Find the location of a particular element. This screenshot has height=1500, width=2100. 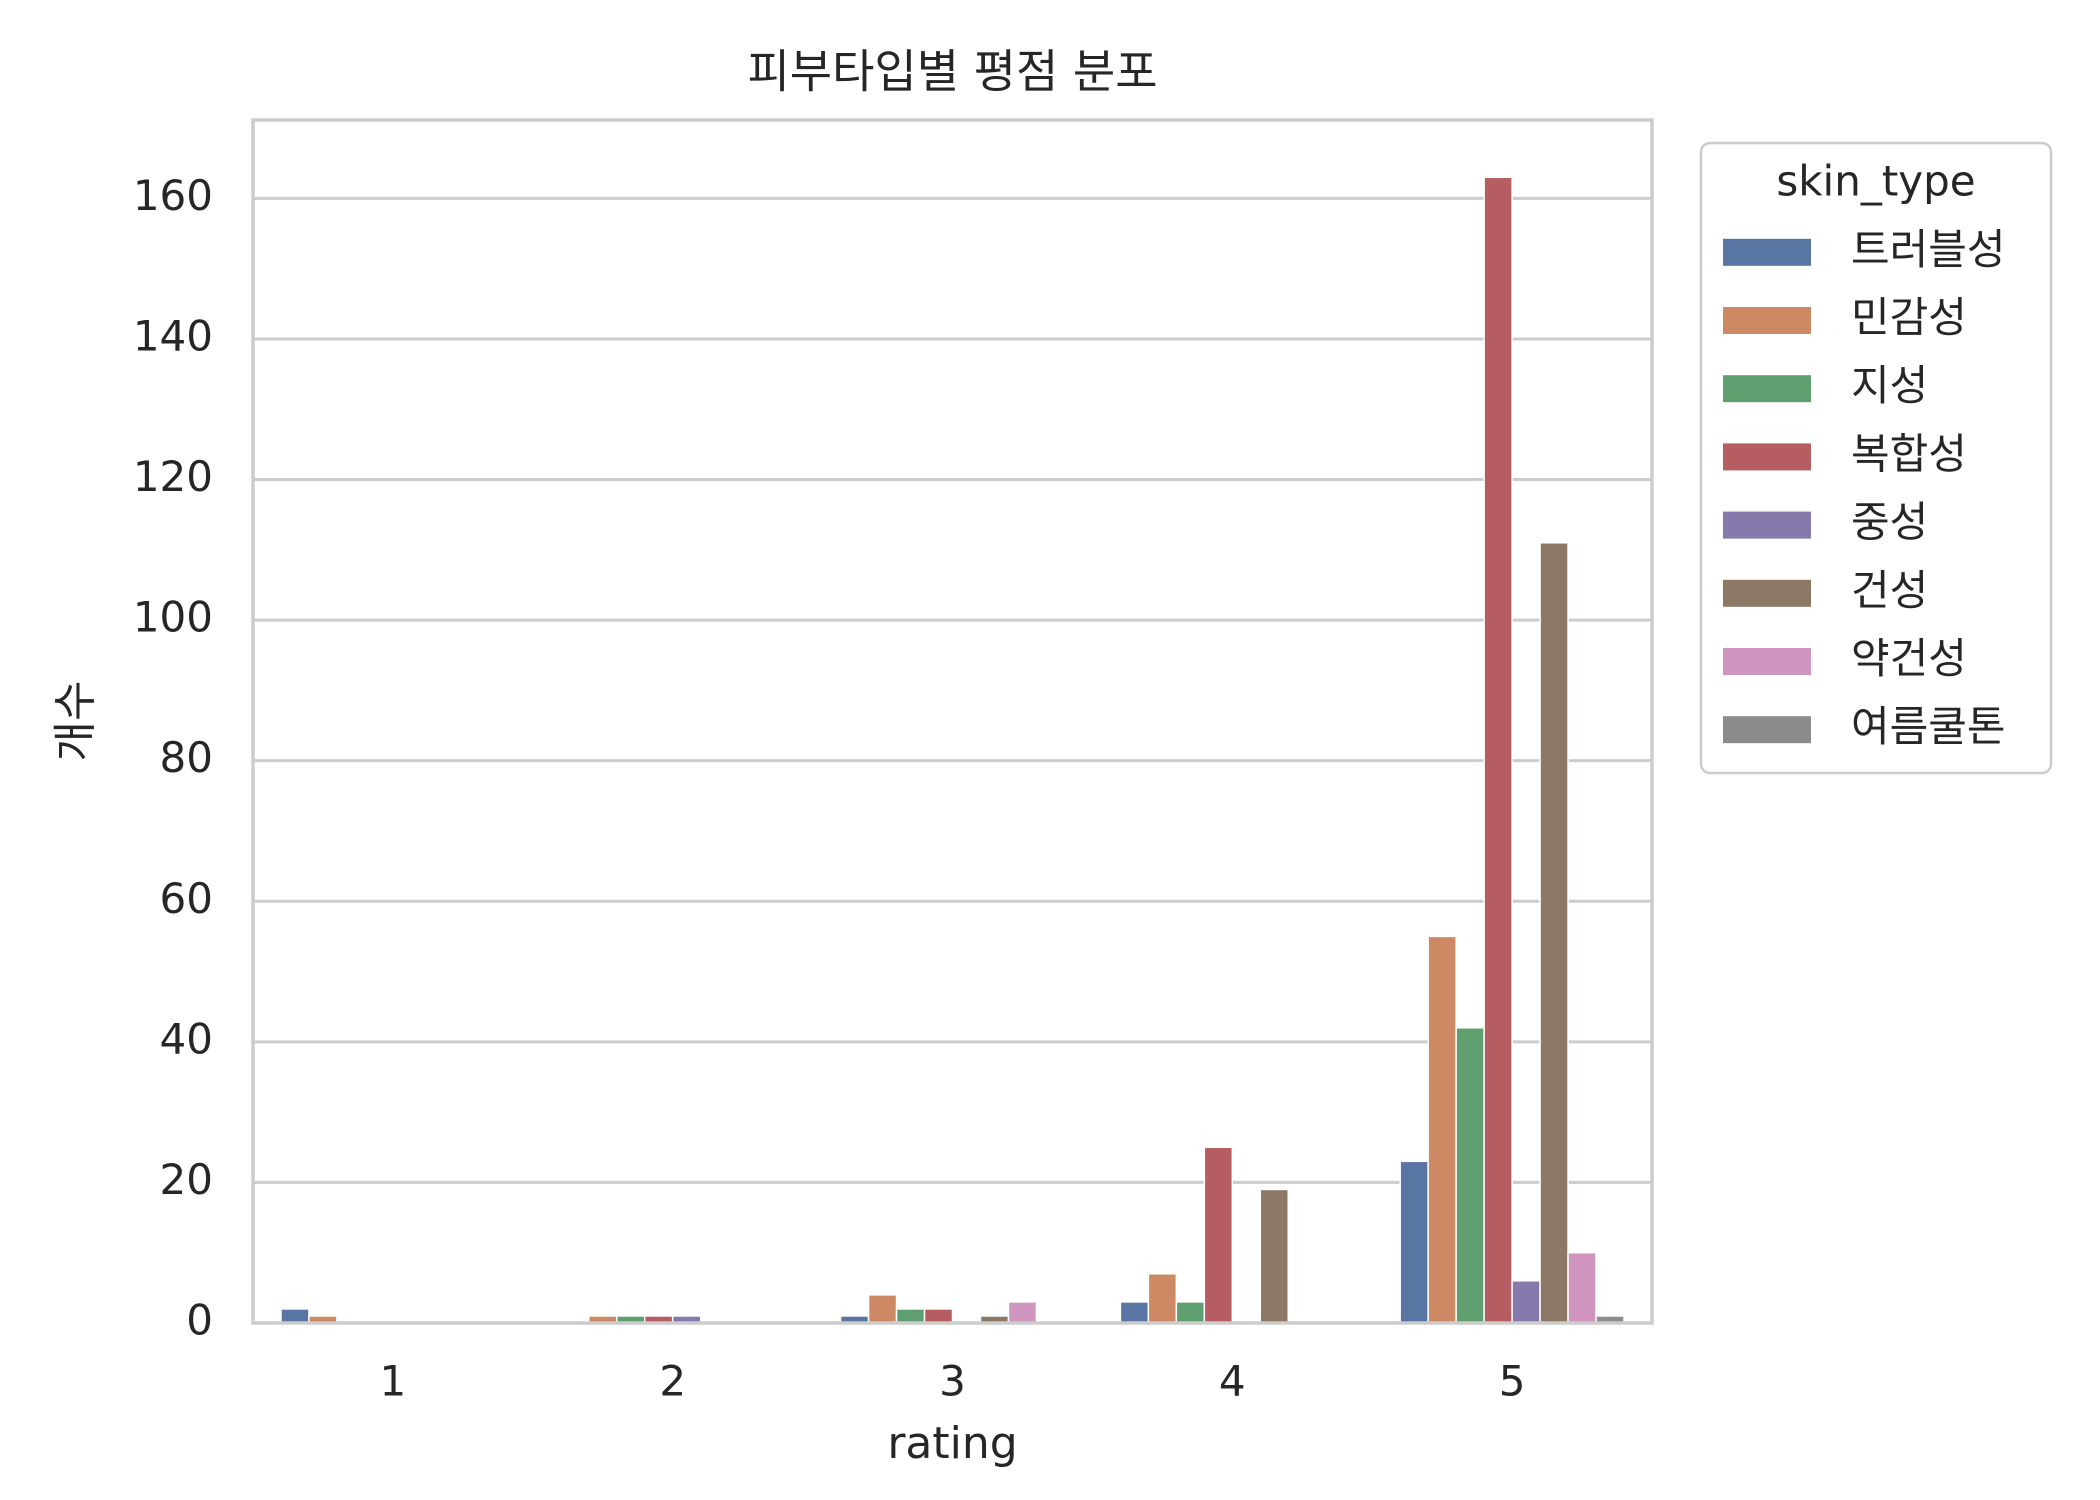

x-axis-label: rating is located at coordinates (952, 1443).